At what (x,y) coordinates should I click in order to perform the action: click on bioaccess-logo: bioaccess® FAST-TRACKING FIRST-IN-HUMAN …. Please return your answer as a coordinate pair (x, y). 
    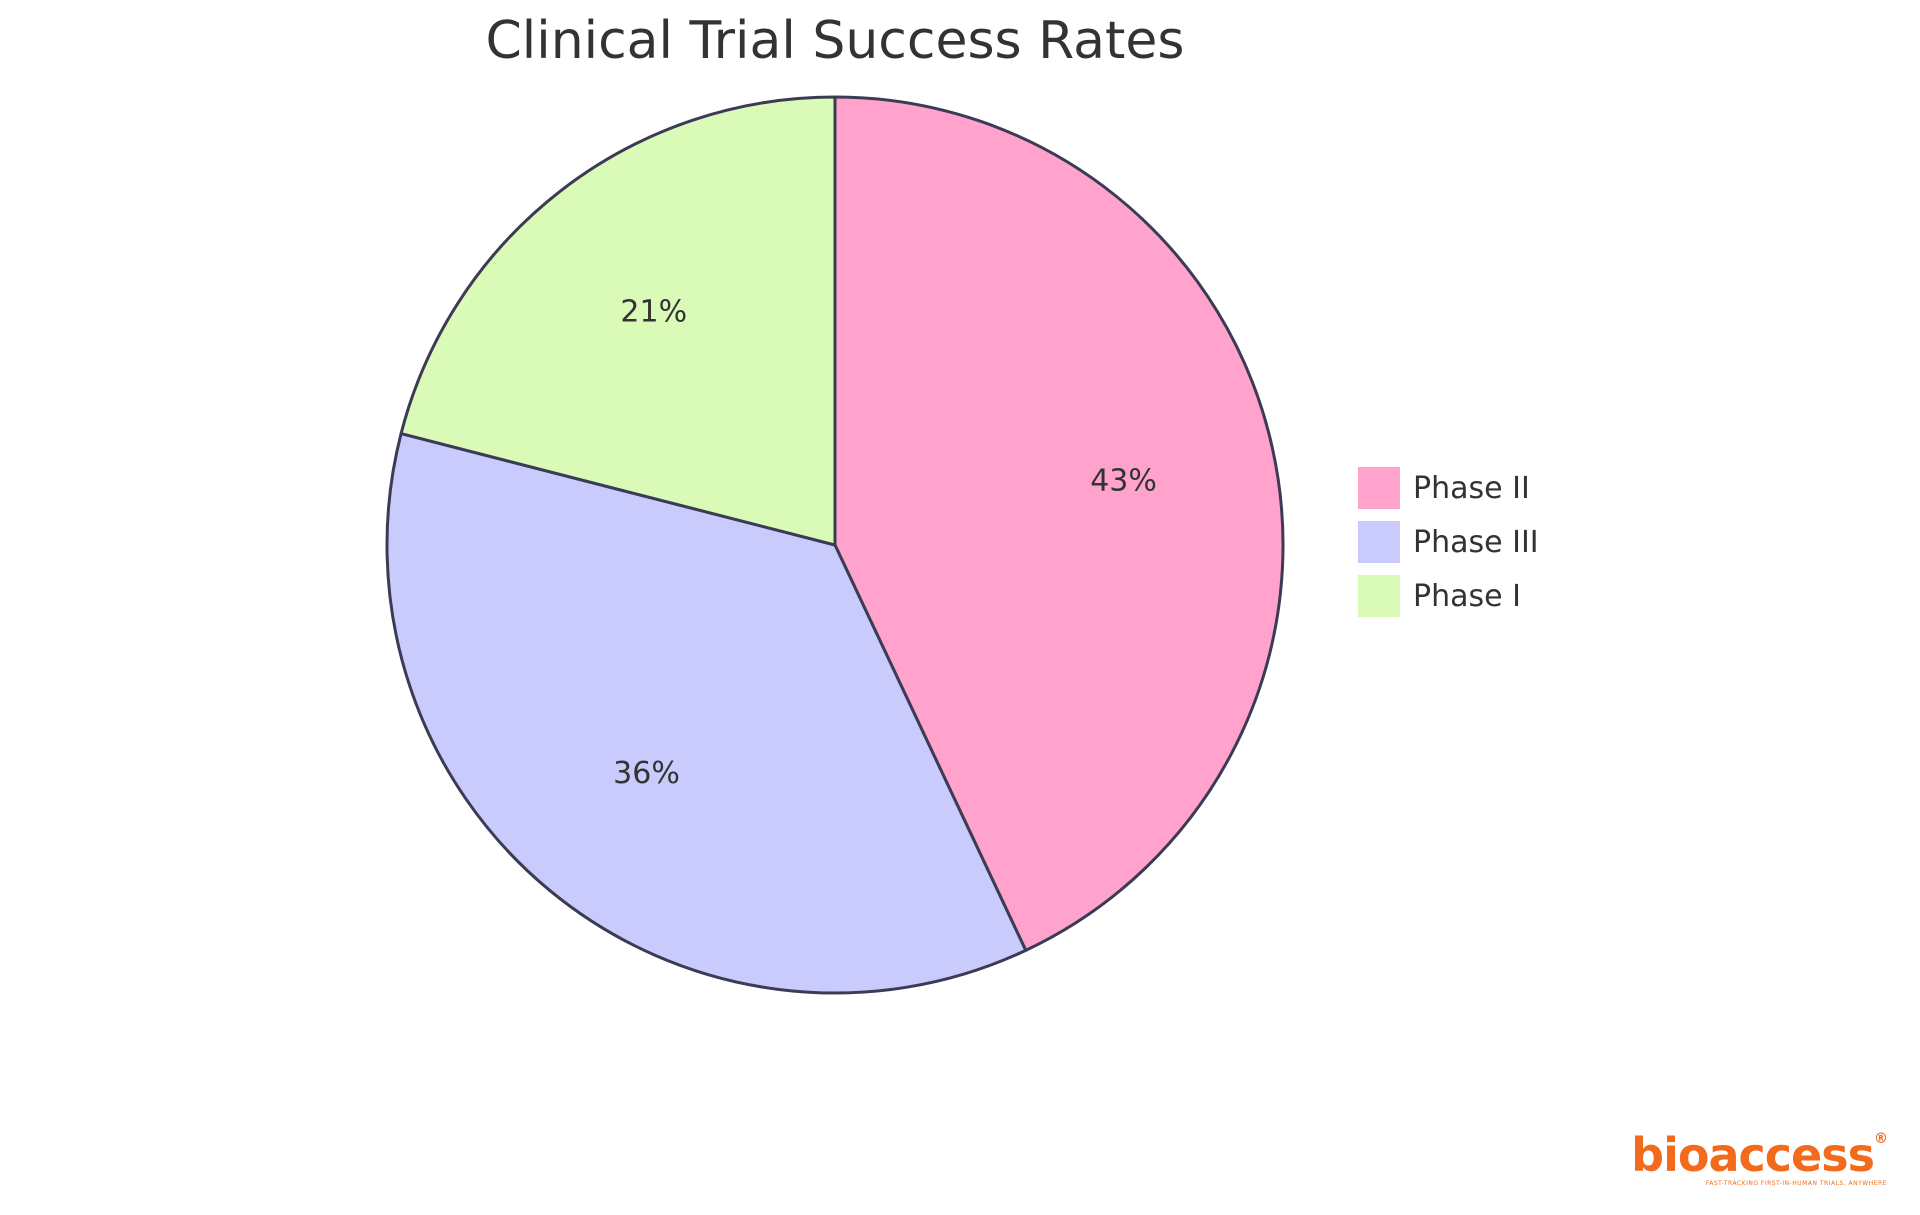
    Looking at the image, I should click on (1759, 1159).